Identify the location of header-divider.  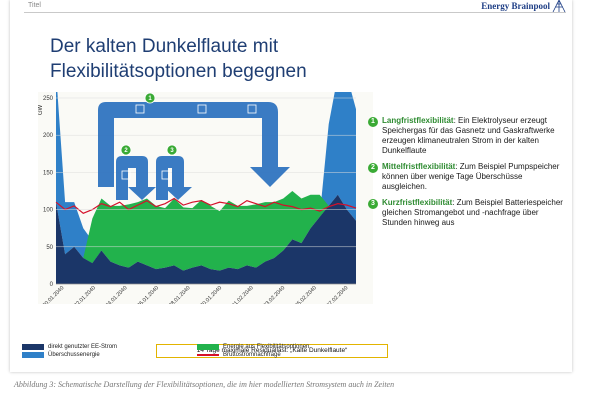
(295, 12).